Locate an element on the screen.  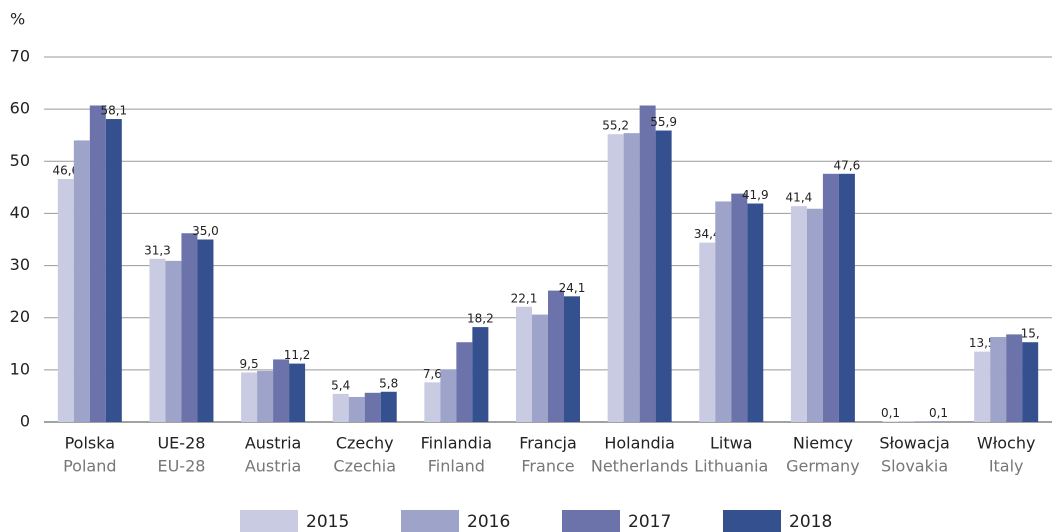
x-tick-label-en: Czechia is located at coordinates (364, 466).